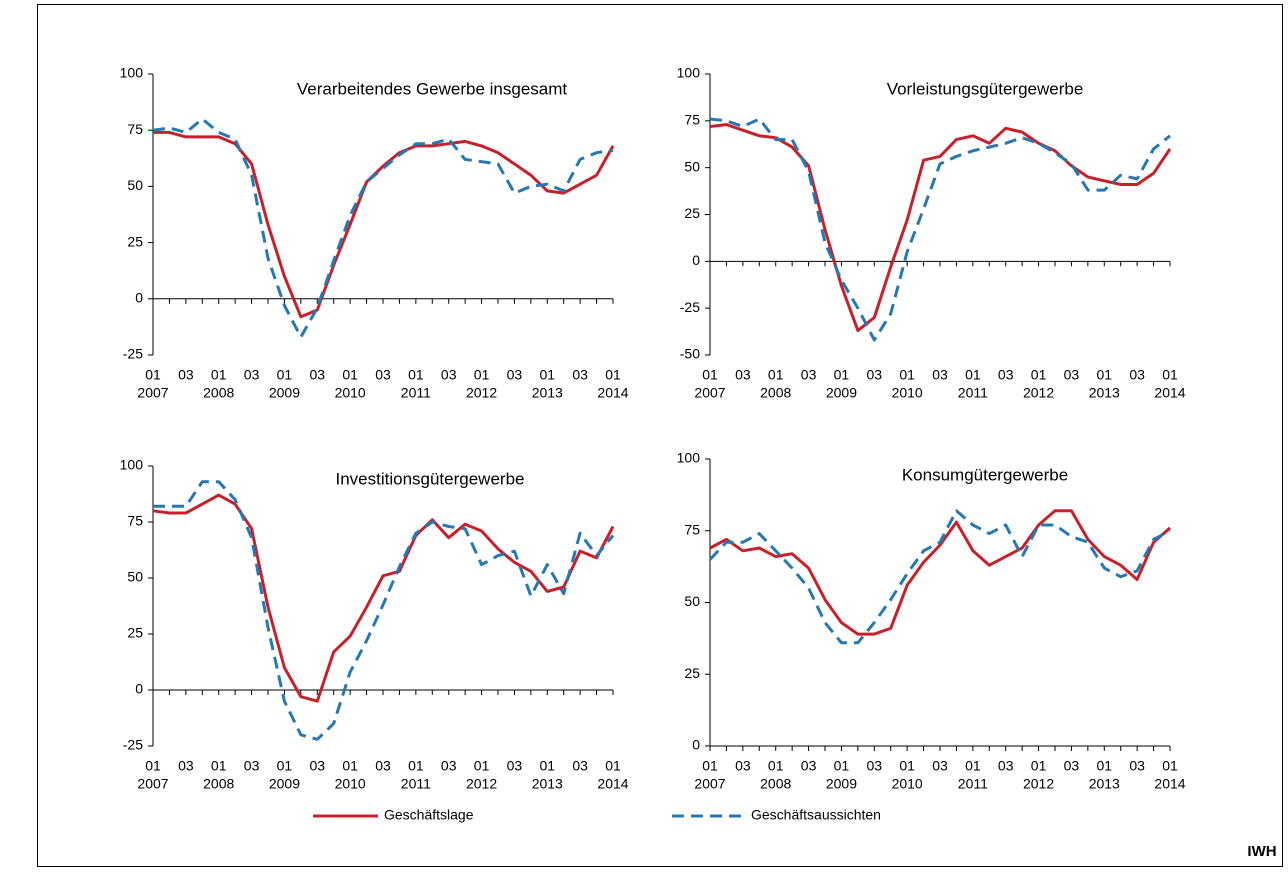  What do you see at coordinates (690, 354) in the screenshot?
I see `y-tick-label: -50` at bounding box center [690, 354].